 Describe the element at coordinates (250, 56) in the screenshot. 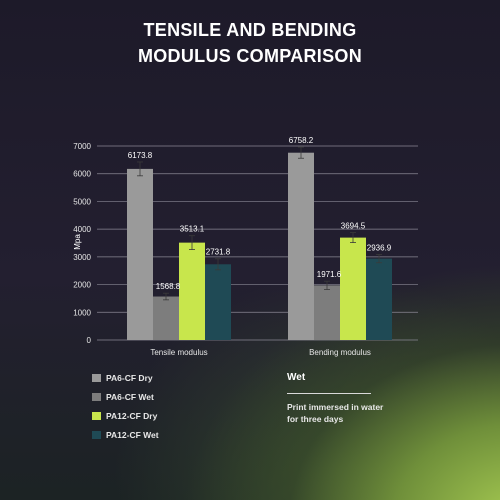

I see `chart-title-line2: MODULUS COMPARISON` at that location.